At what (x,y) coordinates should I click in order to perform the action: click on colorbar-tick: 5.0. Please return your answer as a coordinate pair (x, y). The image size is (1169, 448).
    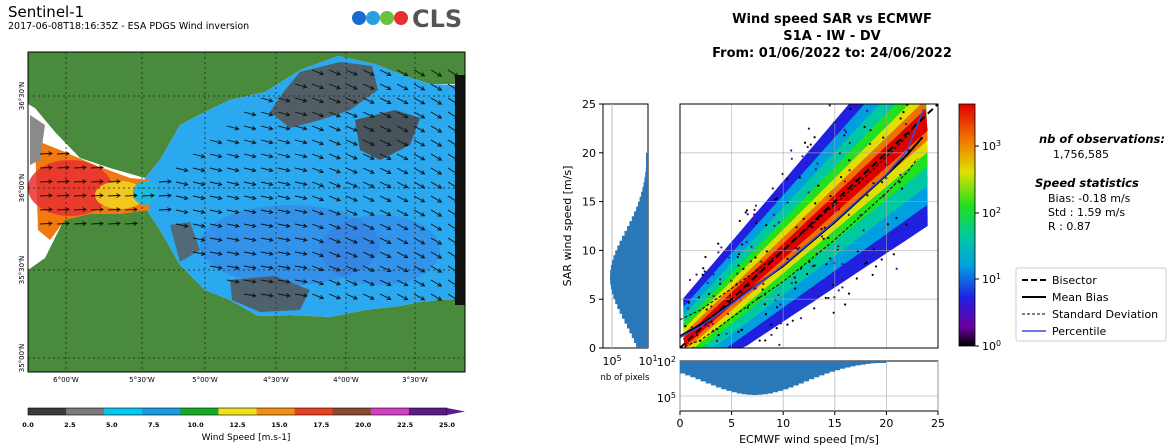
    Looking at the image, I should click on (112, 425).